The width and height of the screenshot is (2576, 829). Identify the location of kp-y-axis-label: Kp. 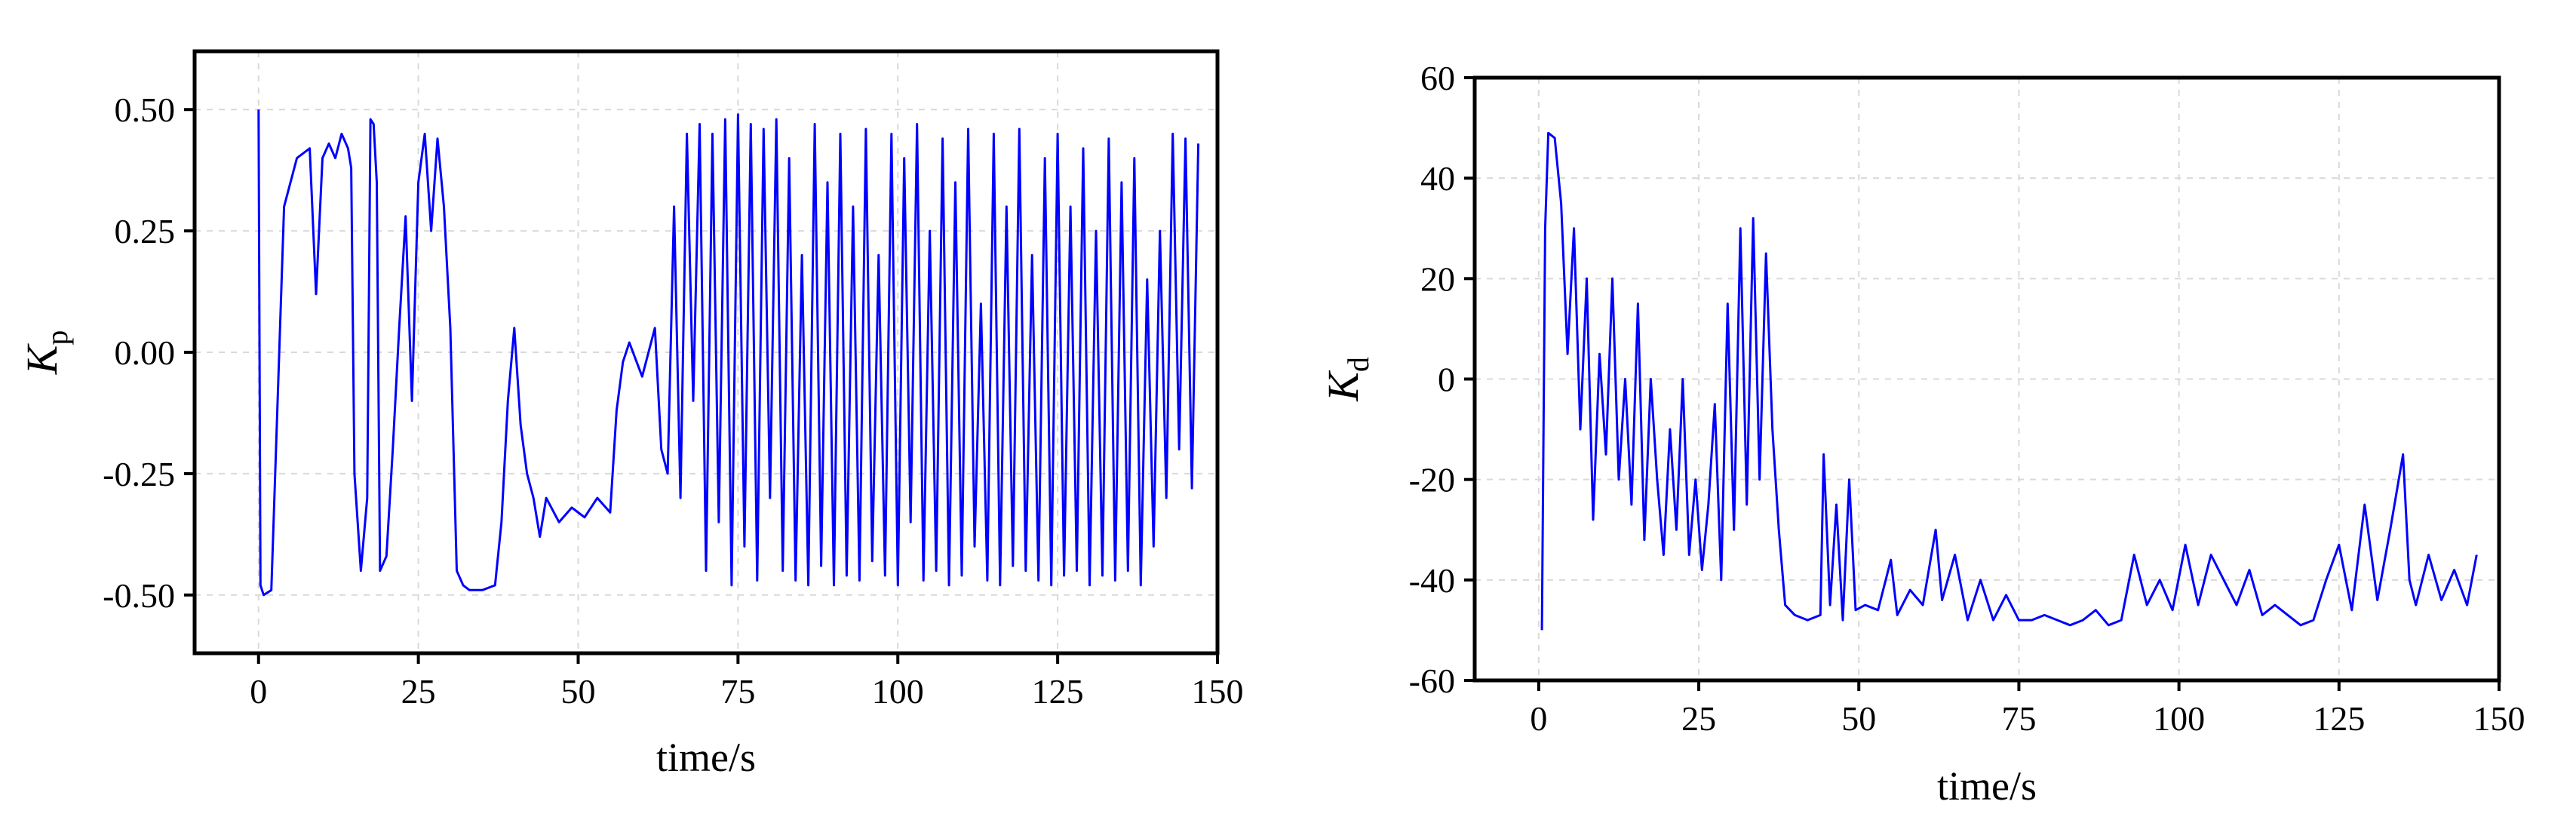
(45, 353).